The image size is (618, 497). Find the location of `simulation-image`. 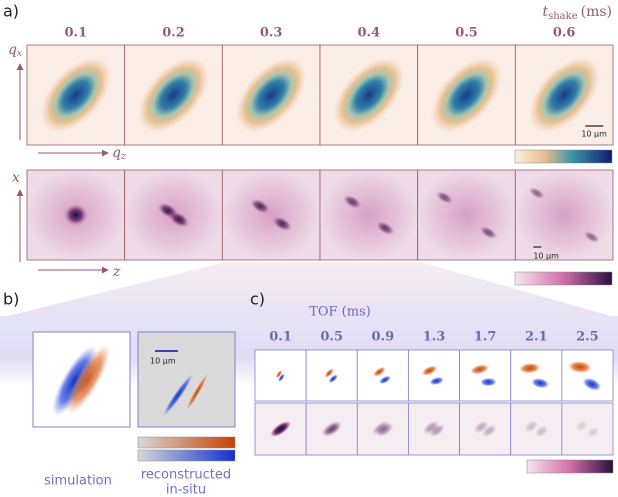

simulation-image is located at coordinates (81, 380).